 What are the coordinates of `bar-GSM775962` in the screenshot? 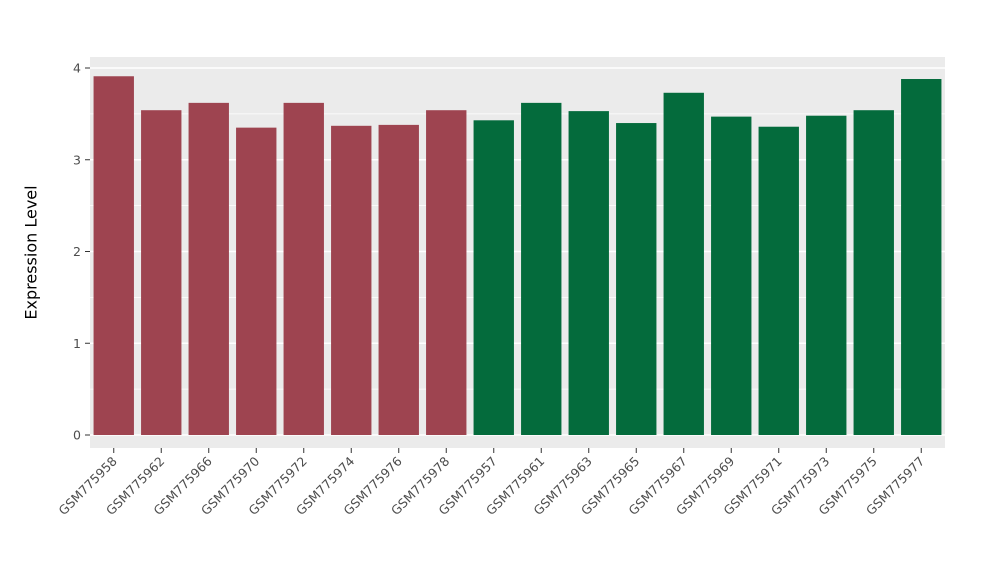 It's located at (161, 272).